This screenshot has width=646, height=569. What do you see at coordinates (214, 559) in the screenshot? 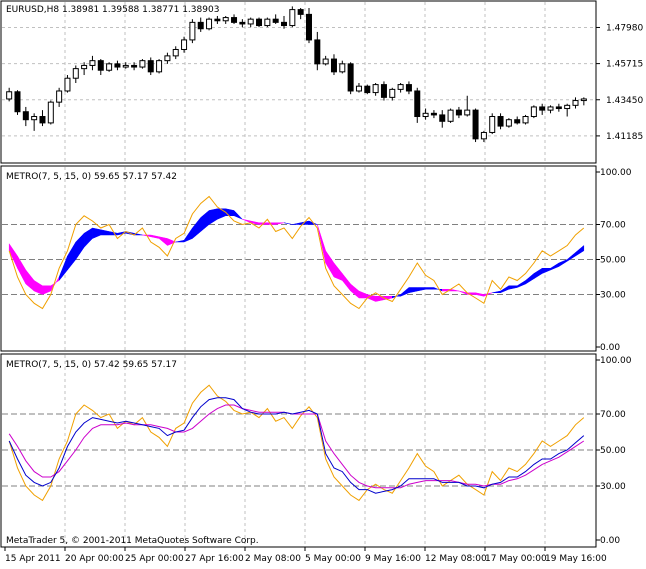
I see `x-tick-label: 27 Apr 16:00` at bounding box center [214, 559].